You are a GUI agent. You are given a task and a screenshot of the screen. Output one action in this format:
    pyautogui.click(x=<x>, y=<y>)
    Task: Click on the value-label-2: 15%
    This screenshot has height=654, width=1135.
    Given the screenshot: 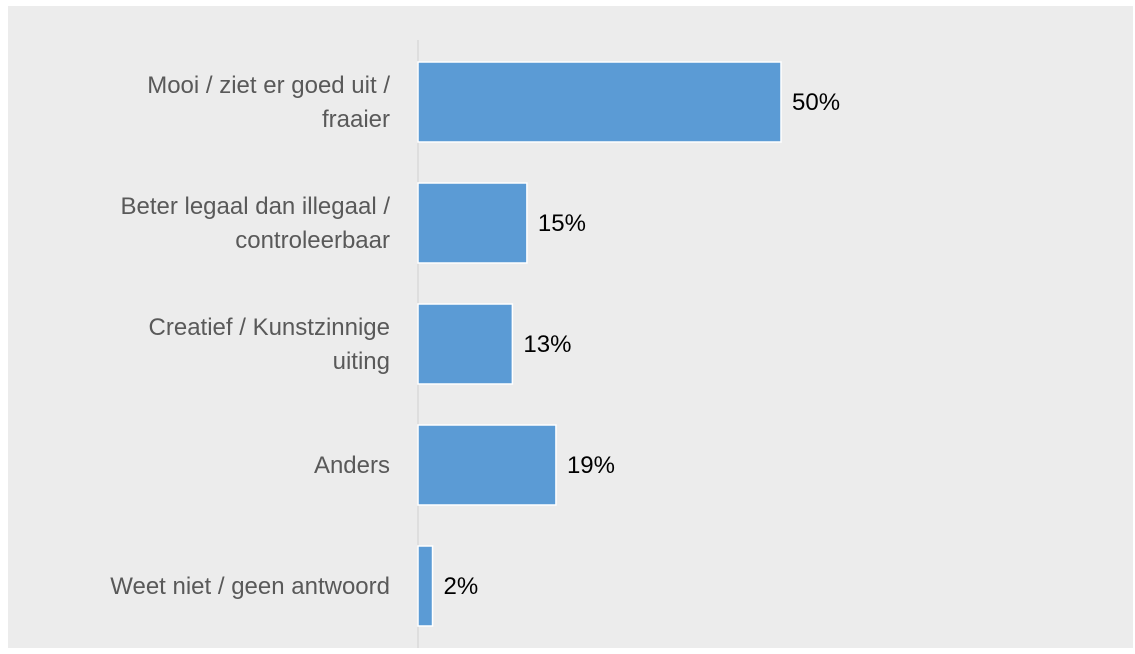 What is the action you would take?
    pyautogui.click(x=562, y=223)
    